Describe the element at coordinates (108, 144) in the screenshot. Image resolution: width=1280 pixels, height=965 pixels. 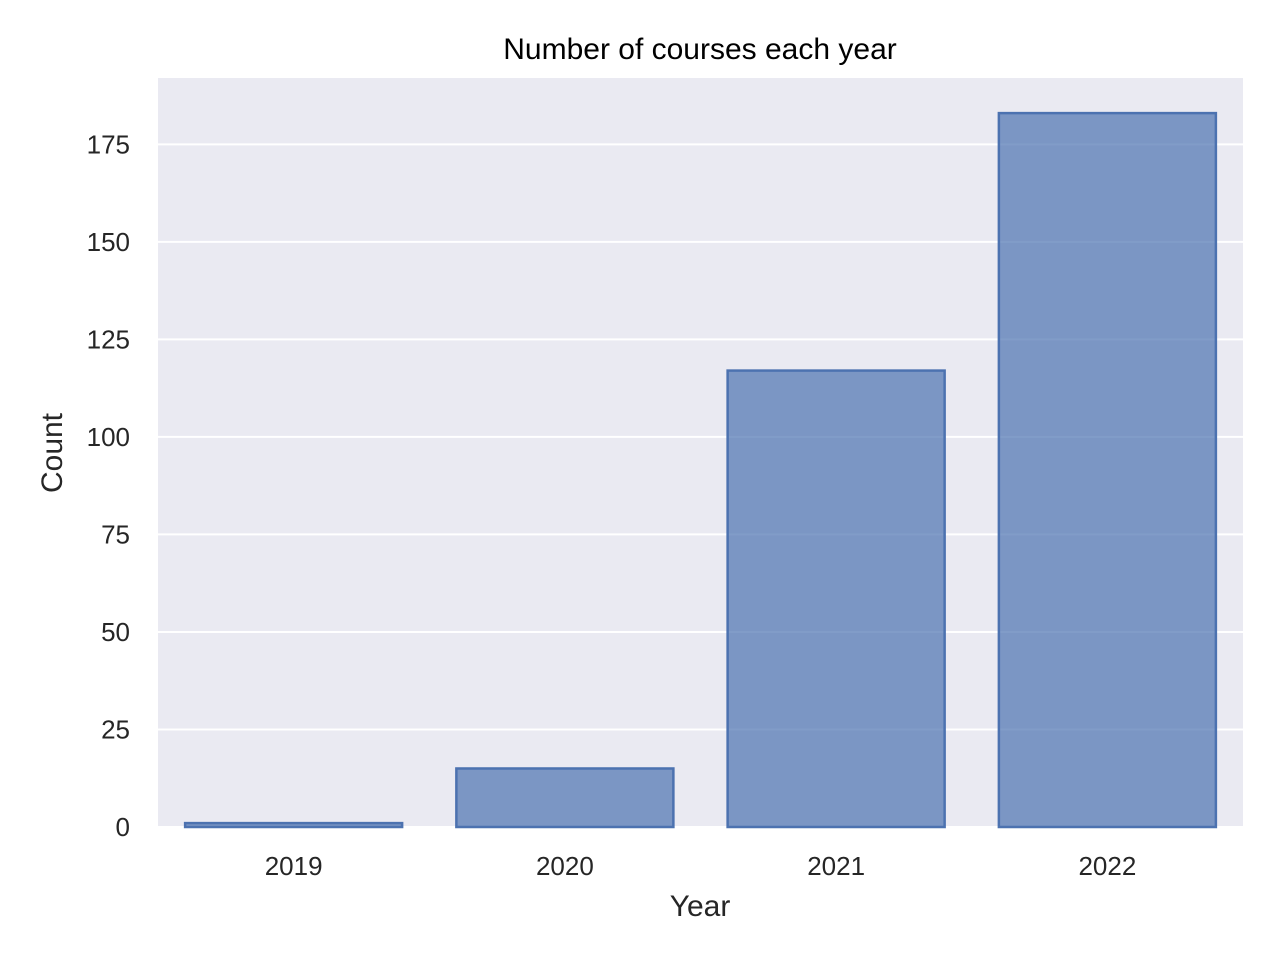
I see `y-tick-label: 175` at that location.